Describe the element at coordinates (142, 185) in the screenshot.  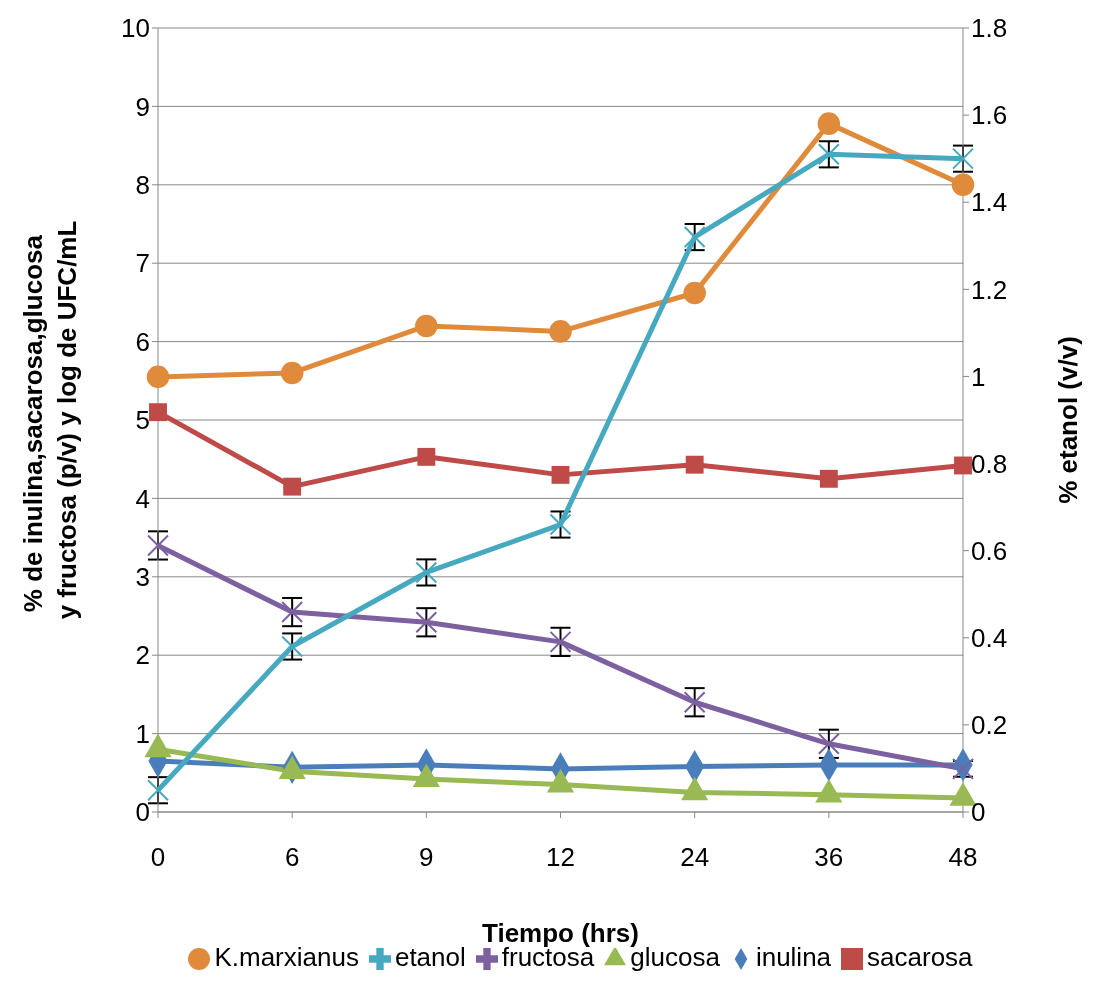
I see `y-tick-label: 8` at that location.